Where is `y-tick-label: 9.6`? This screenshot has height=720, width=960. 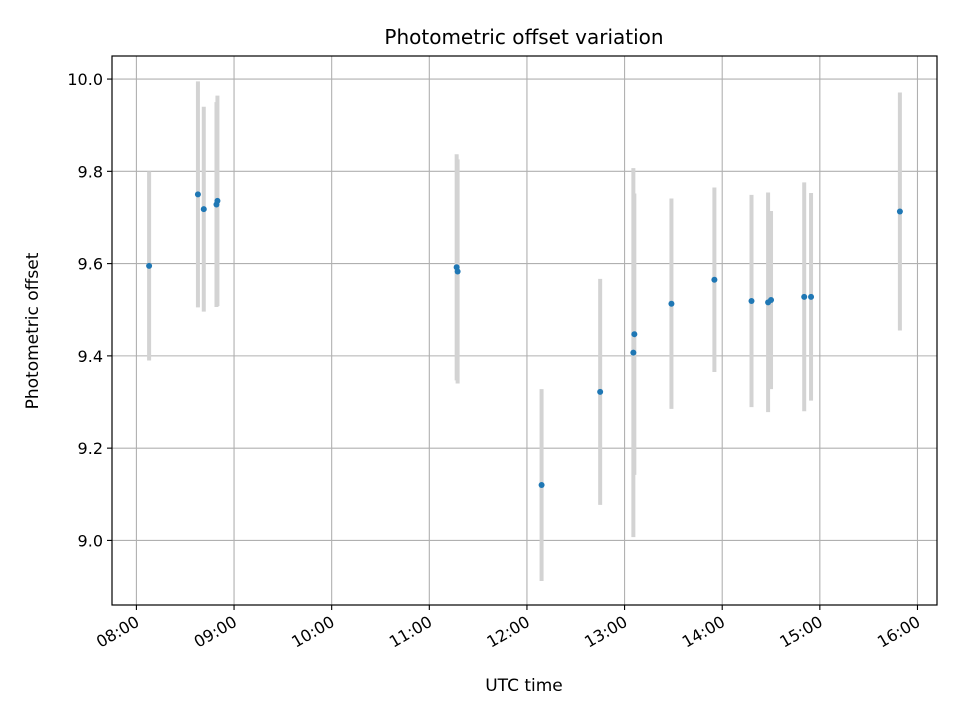 y-tick-label: 9.6 is located at coordinates (90, 264).